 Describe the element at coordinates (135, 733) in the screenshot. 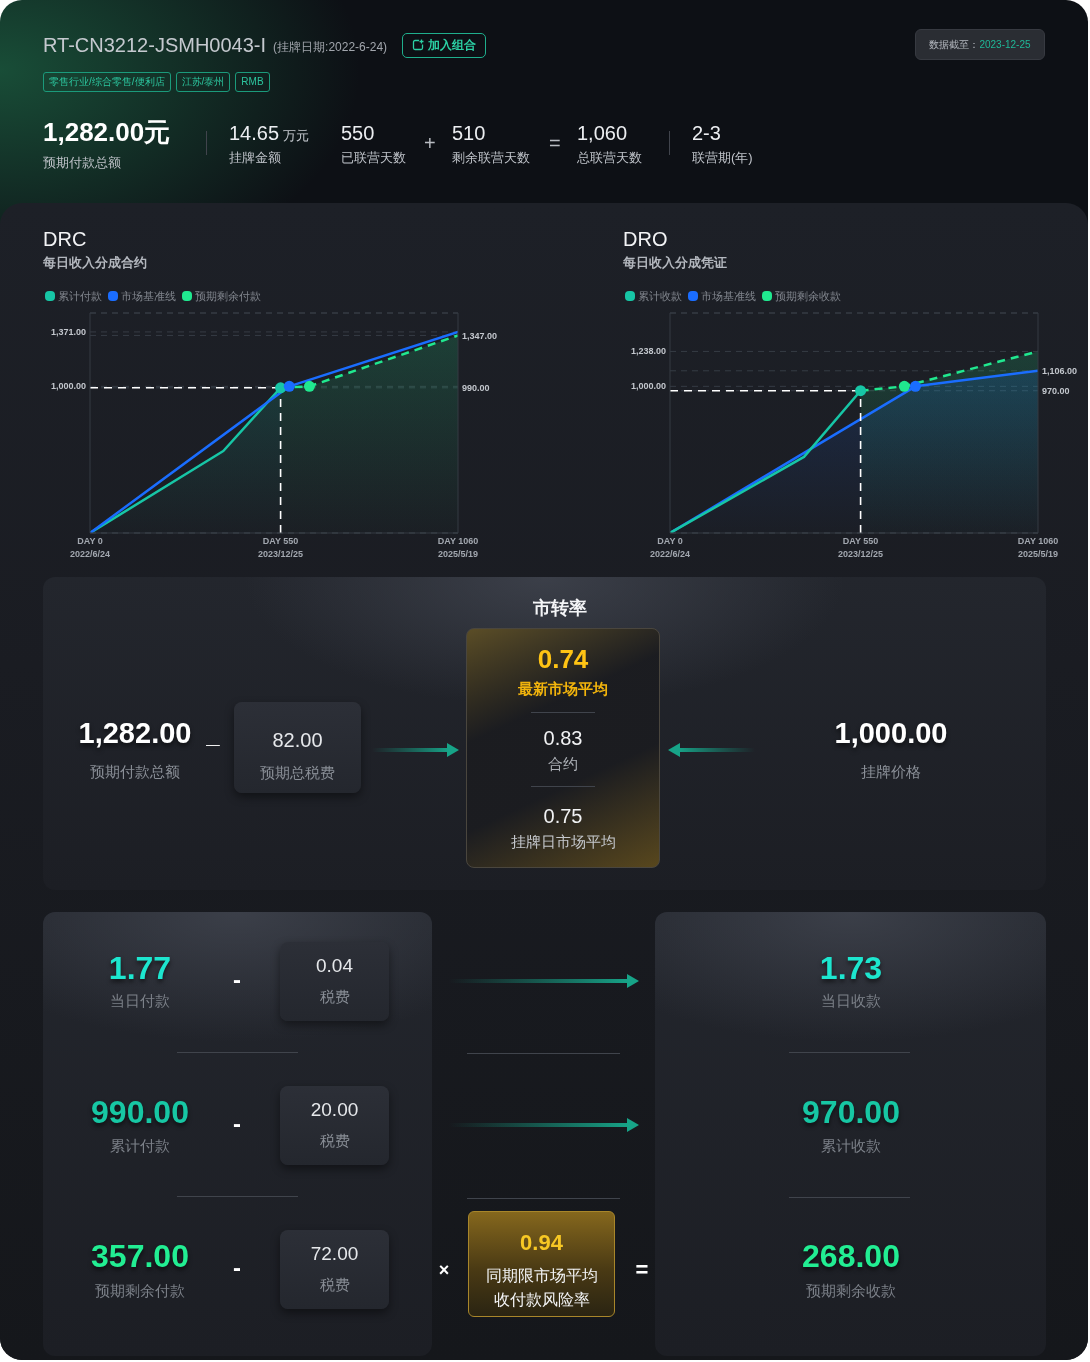

I see `text: 1,282.00` at that location.